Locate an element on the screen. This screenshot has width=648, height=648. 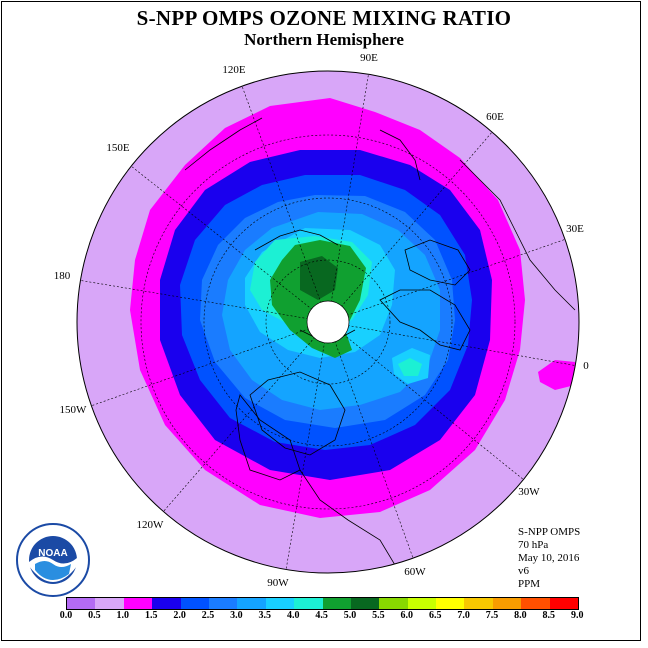
info-version: v6 is located at coordinates (523, 571).